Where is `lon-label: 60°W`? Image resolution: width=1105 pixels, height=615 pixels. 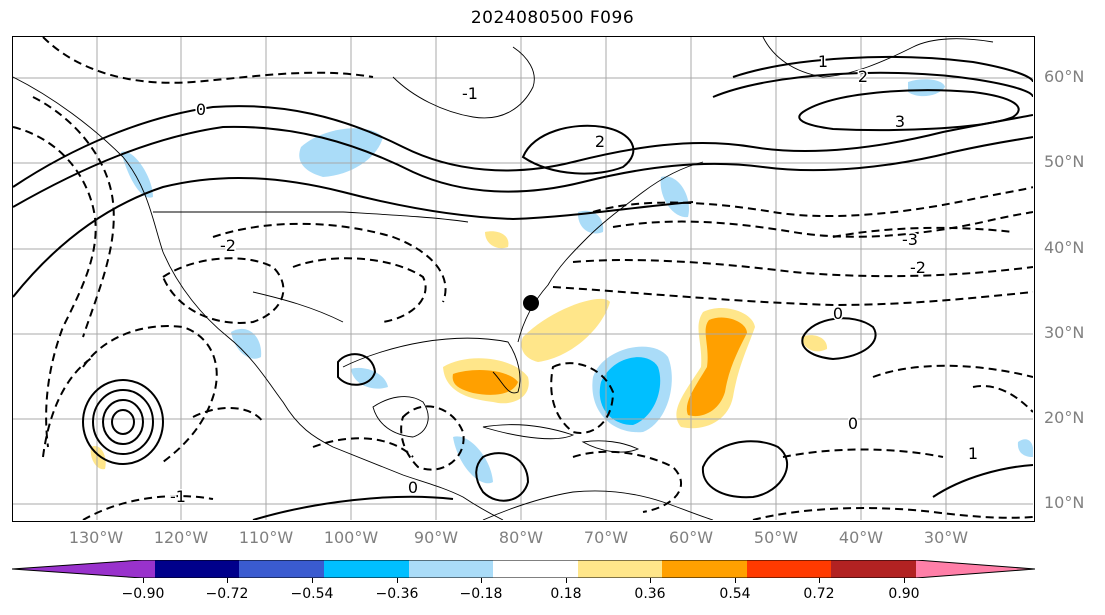
lon-label: 60°W is located at coordinates (691, 537).